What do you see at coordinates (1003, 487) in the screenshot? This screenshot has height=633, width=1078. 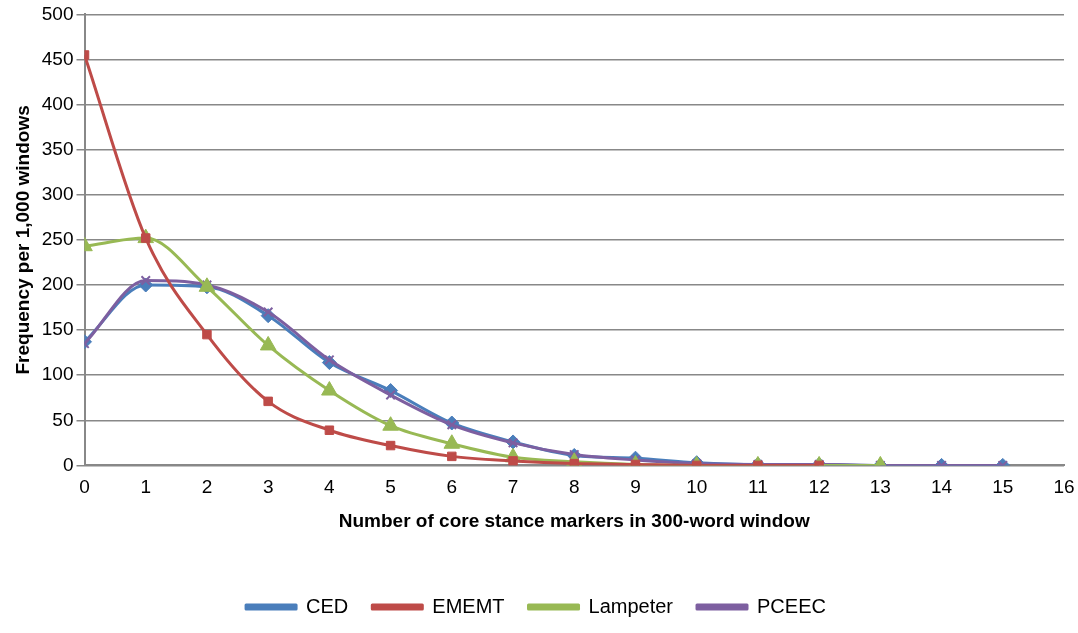 I see `x-tick-label: 15` at bounding box center [1003, 487].